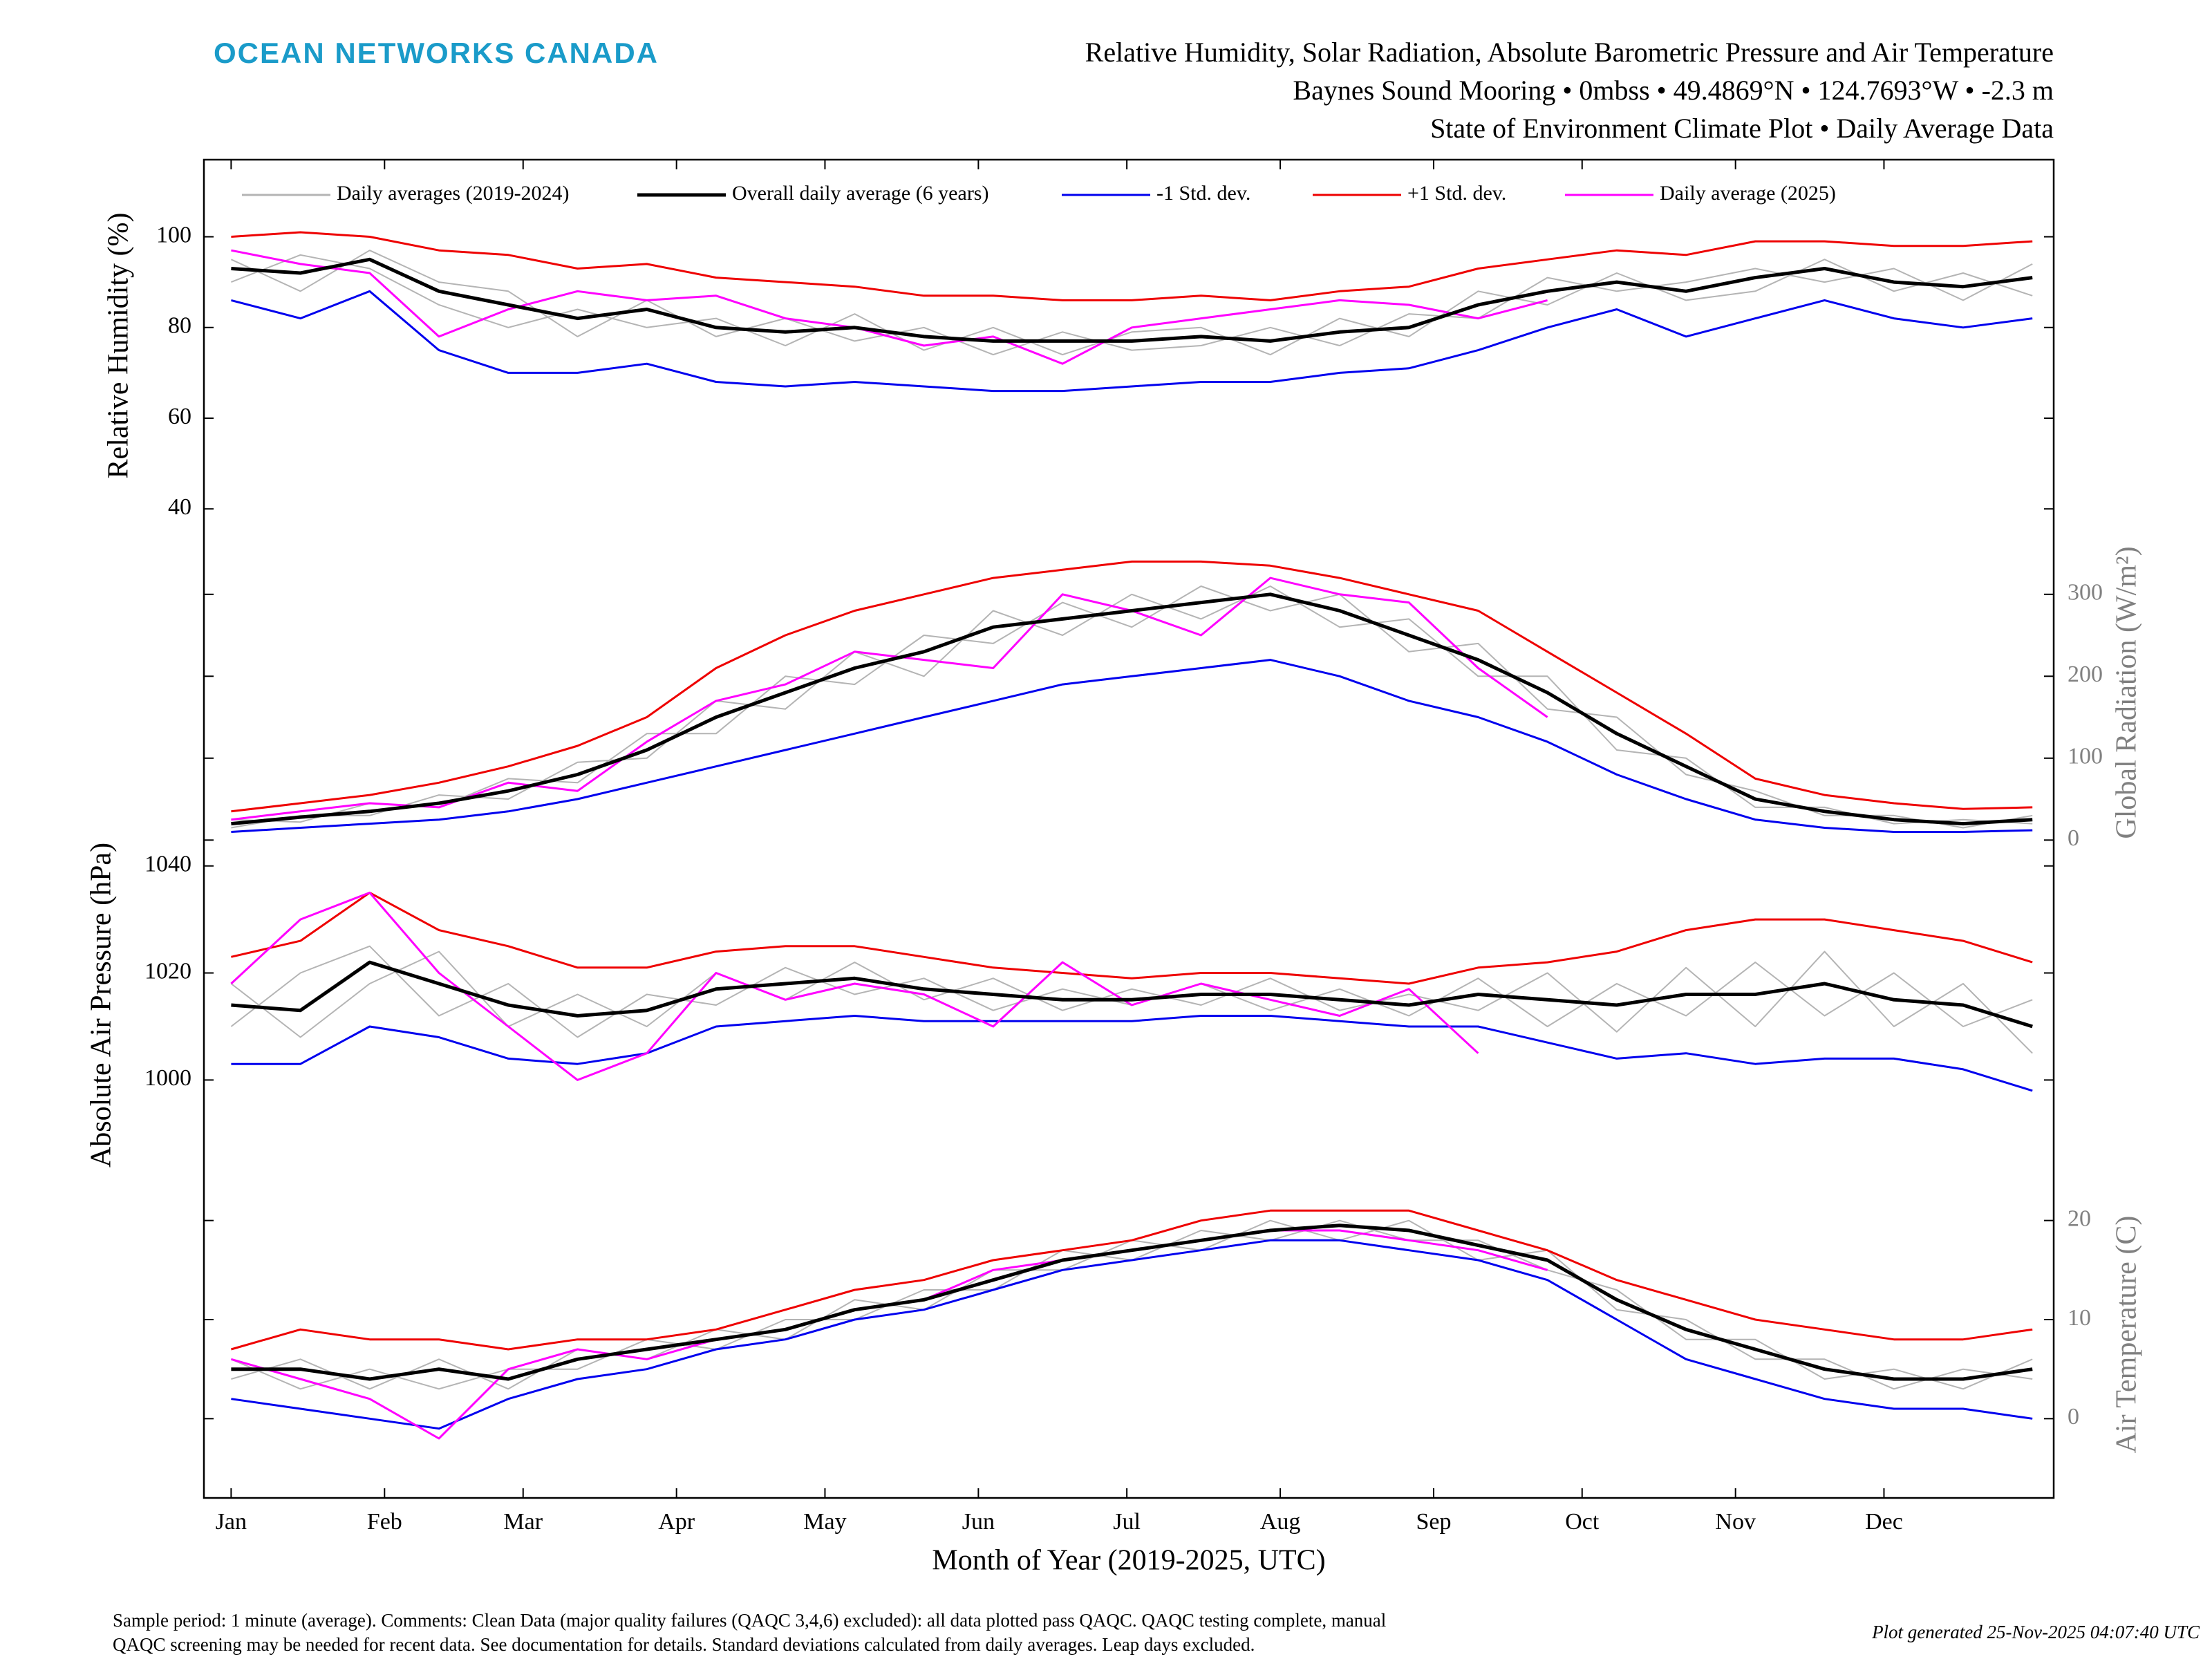  Describe the element at coordinates (1748, 194) in the screenshot. I see `legend-label: Daily average (2025)` at that location.